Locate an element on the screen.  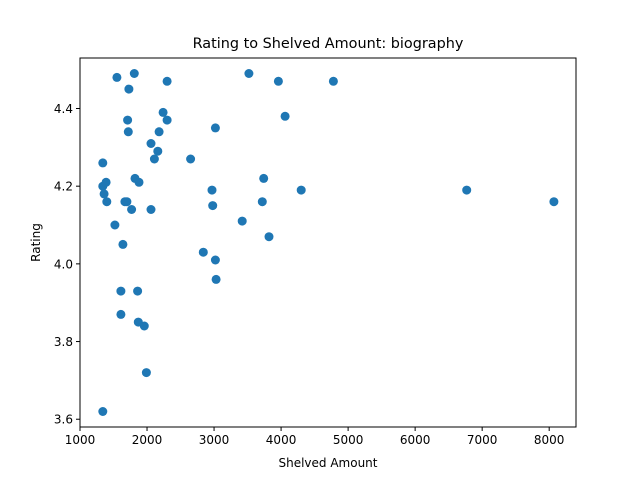
y-tick-label: 3.6 is located at coordinates (63, 420).